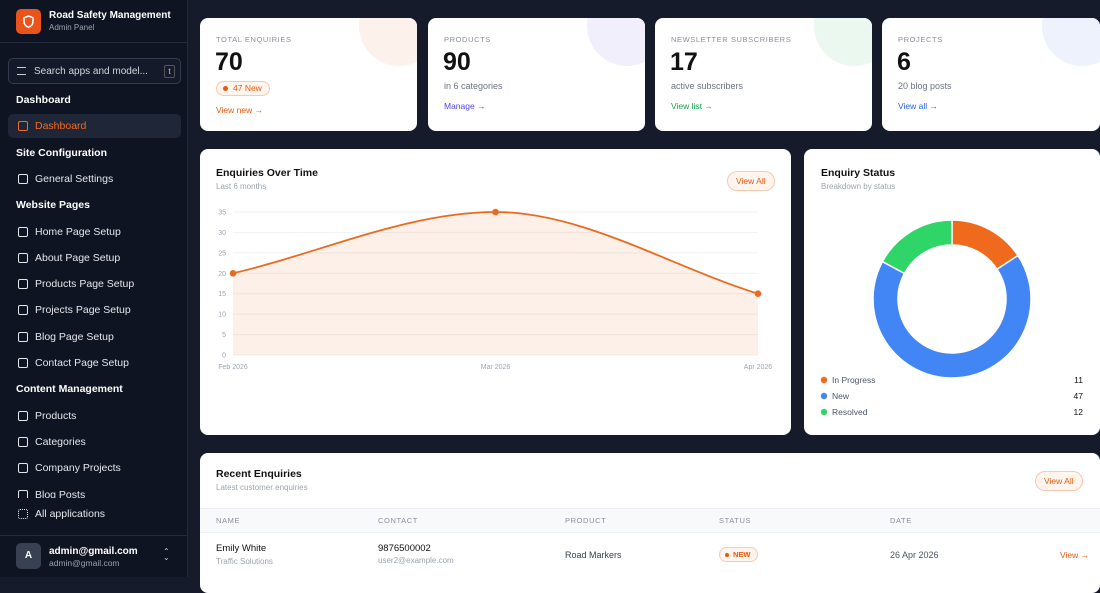  What do you see at coordinates (259, 474) in the screenshot?
I see `table-title: Recent Enquiries` at bounding box center [259, 474].